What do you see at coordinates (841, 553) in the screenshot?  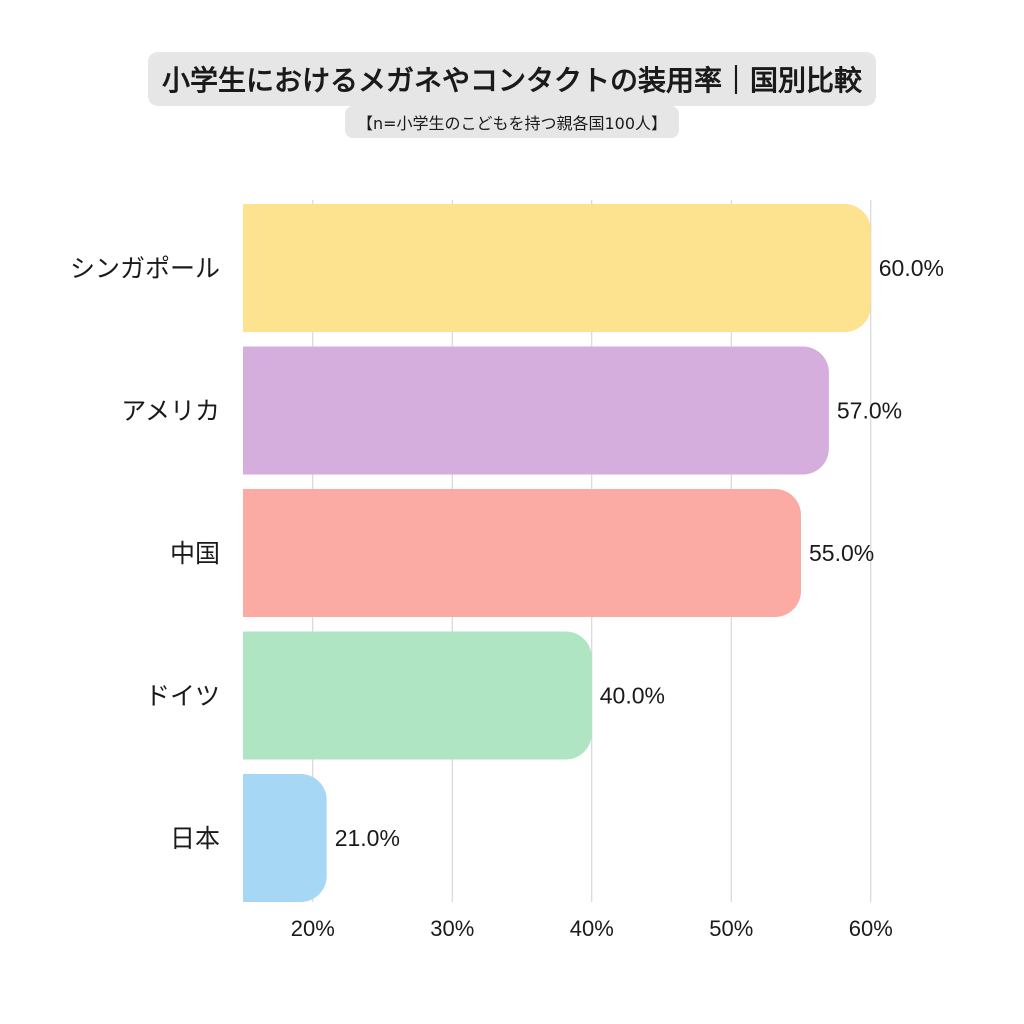 I see `value-label: 55.0%` at bounding box center [841, 553].